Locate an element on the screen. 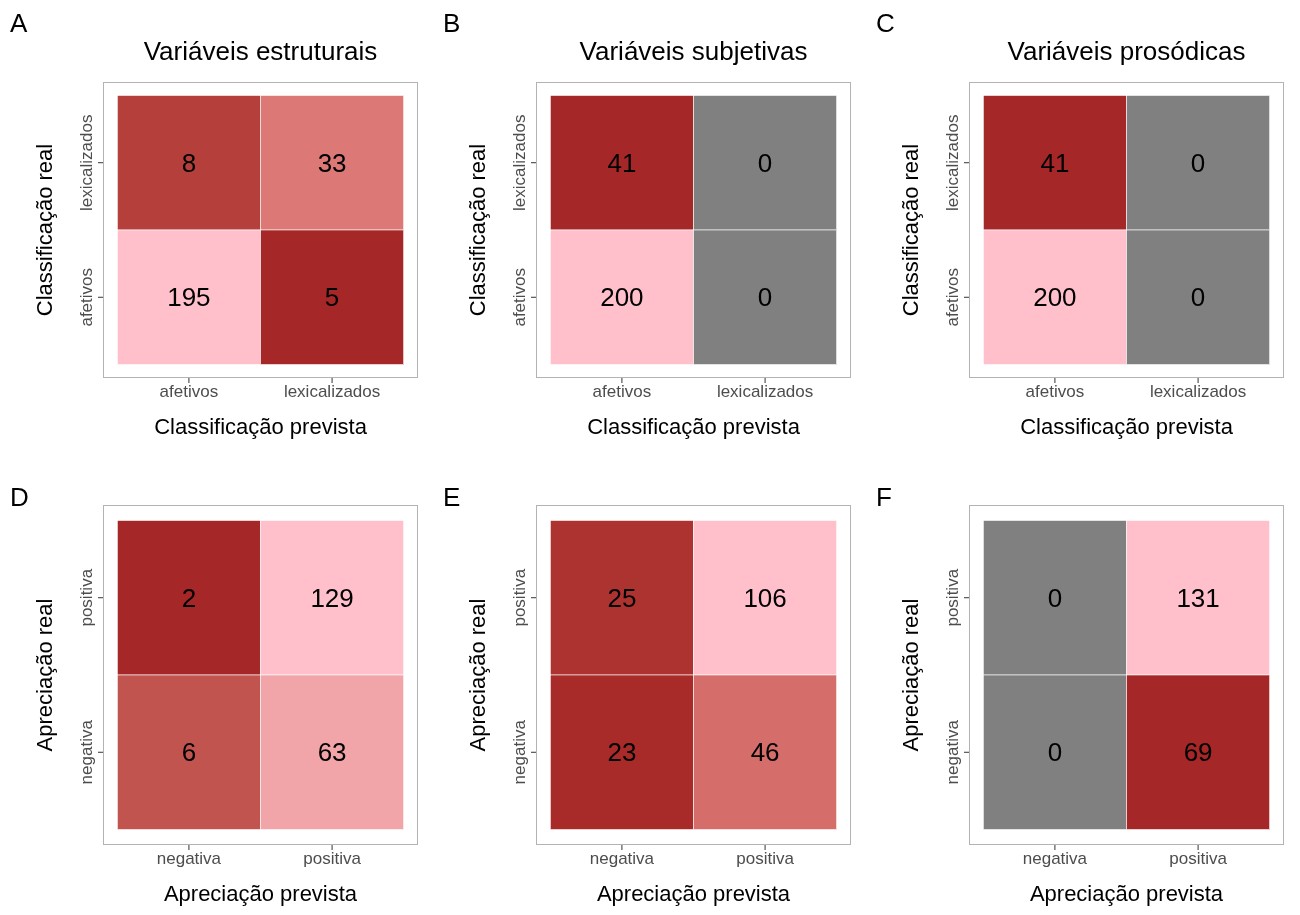  data-label: 63 is located at coordinates (332, 752).